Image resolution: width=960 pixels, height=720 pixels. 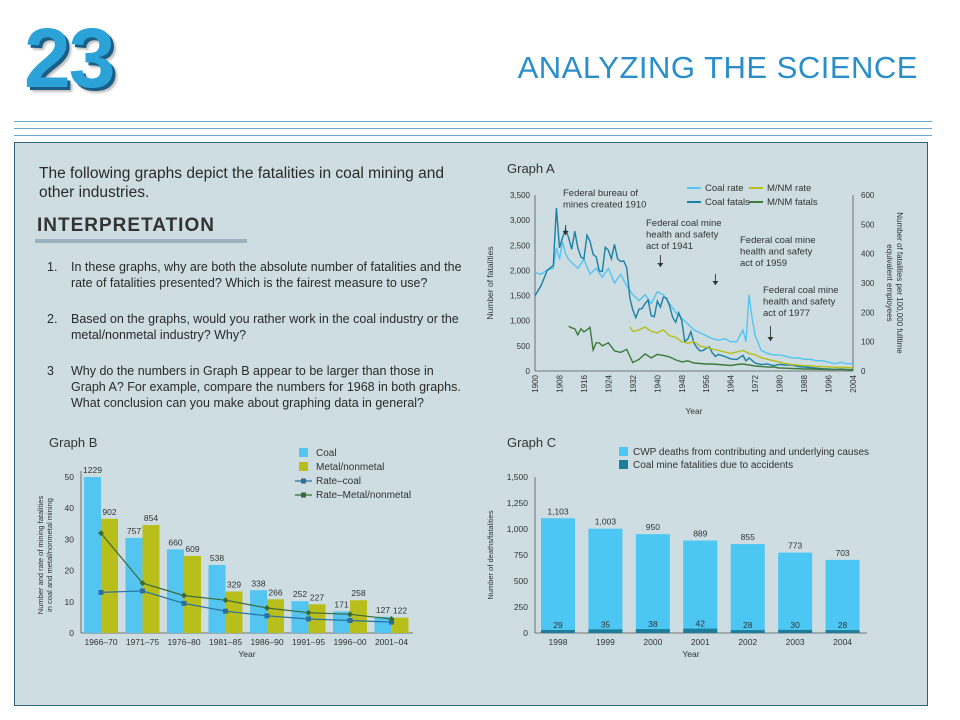 What do you see at coordinates (383, 610) in the screenshot?
I see `graph-b-bar-label: 127` at bounding box center [383, 610].